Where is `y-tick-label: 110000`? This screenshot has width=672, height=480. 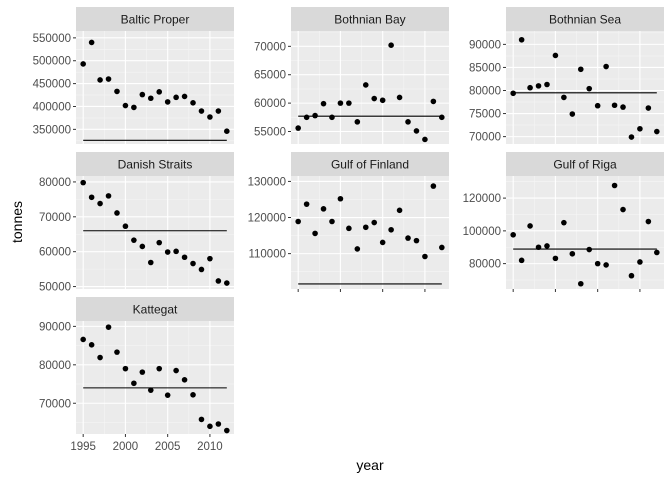
y-tick-label: 110000 is located at coordinates (267, 255).